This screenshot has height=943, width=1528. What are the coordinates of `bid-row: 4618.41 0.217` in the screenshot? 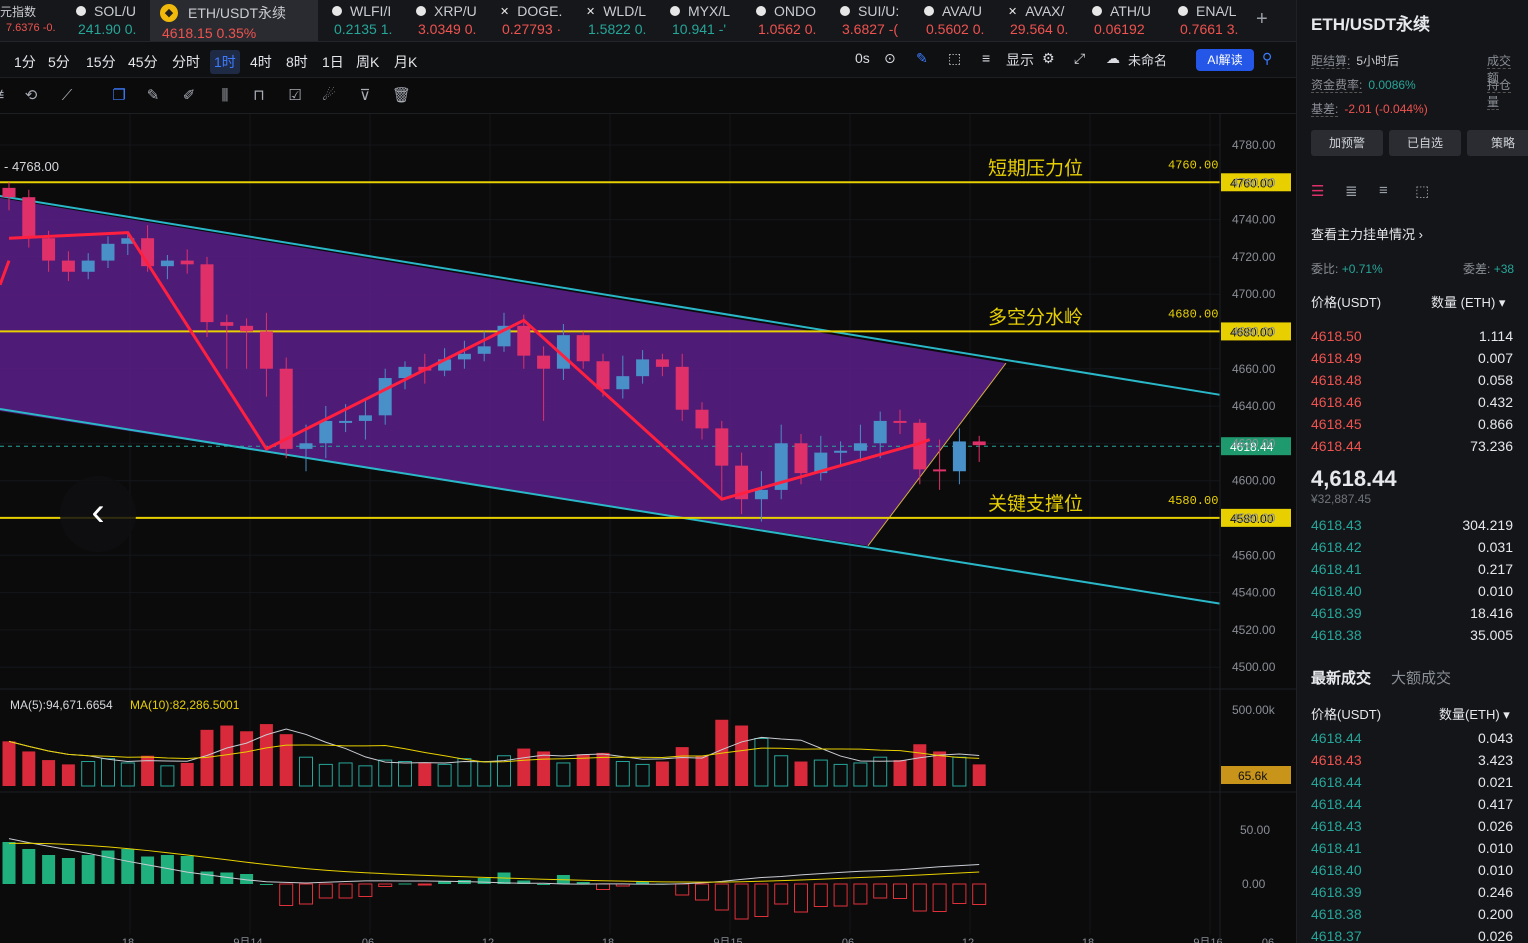 It's located at (1416, 569).